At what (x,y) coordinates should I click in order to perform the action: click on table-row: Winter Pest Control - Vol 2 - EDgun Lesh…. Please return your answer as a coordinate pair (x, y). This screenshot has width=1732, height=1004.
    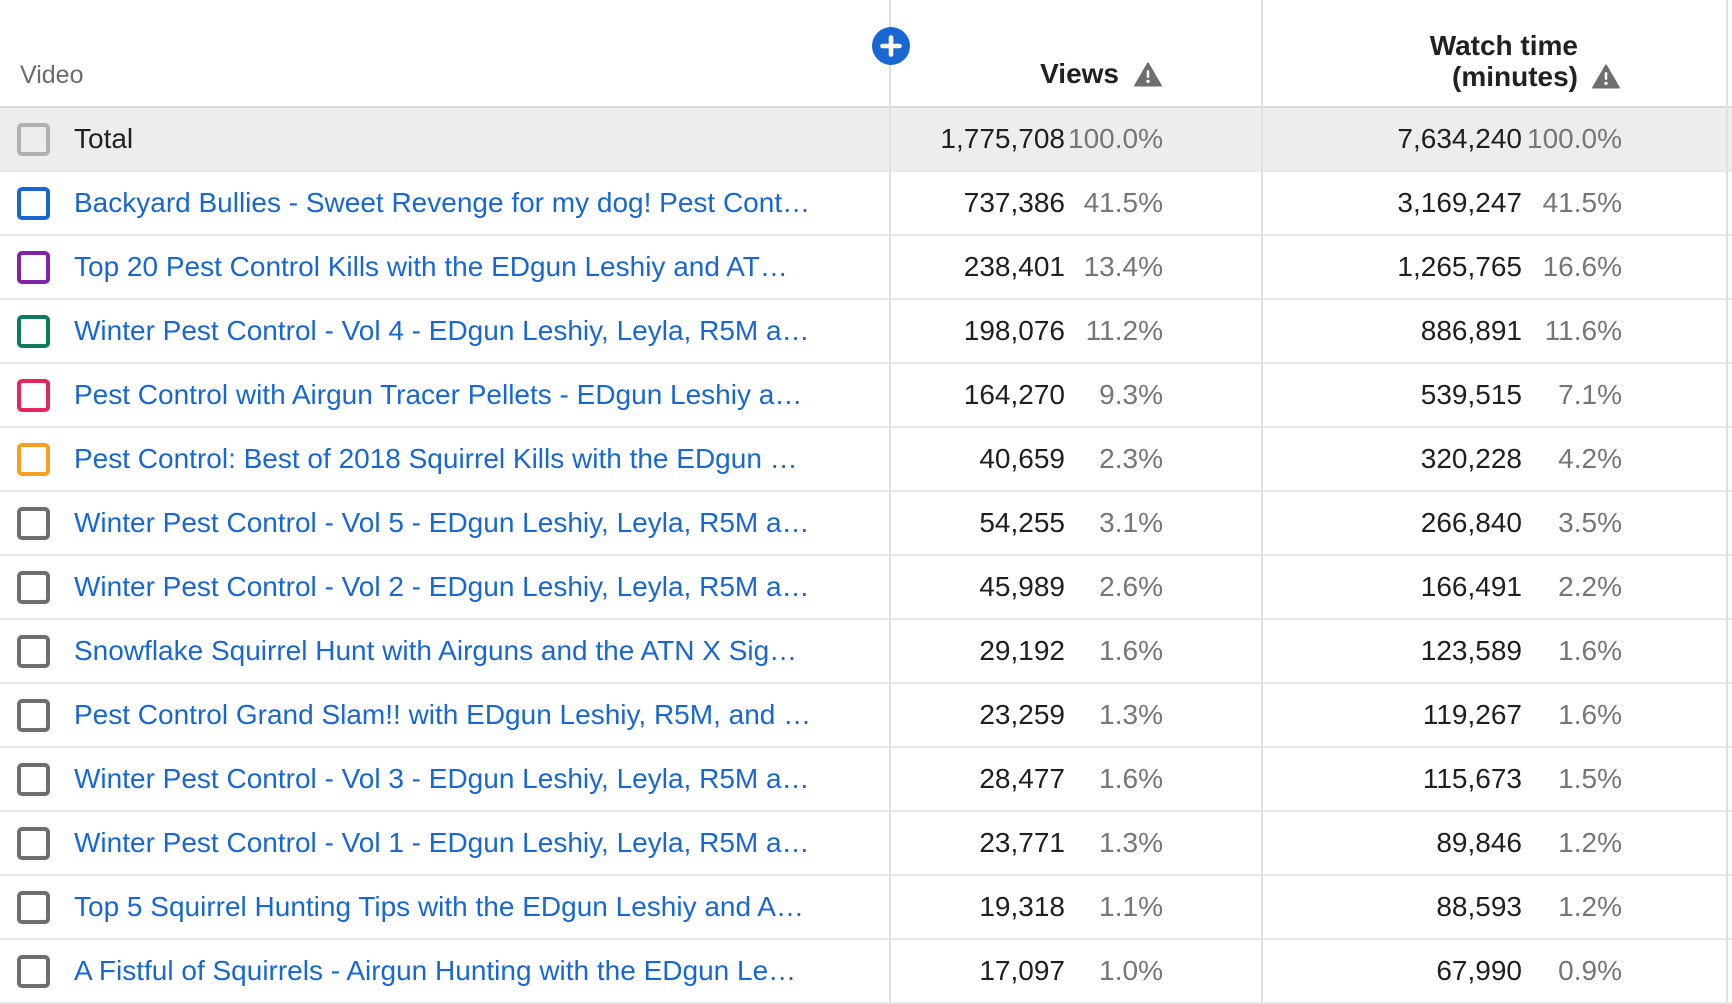
    Looking at the image, I should click on (866, 586).